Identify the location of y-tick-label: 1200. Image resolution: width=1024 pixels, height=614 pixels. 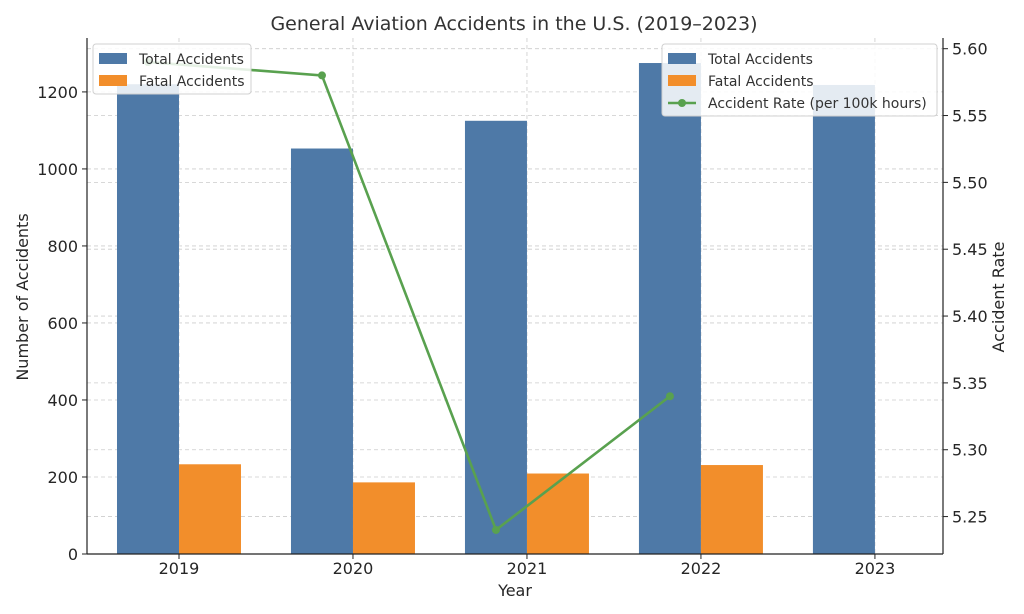
(57, 92).